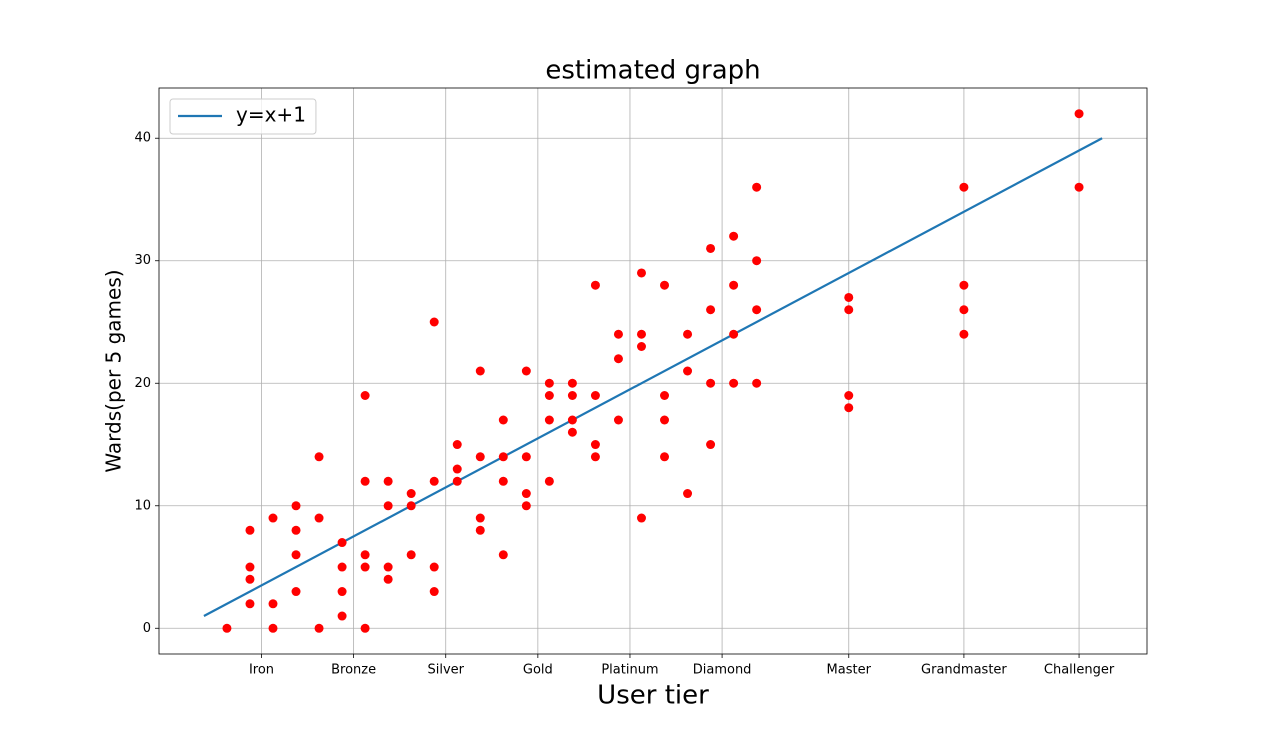 This screenshot has height=735, width=1274. Describe the element at coordinates (114, 370) in the screenshot. I see `y-axis-label: Wards(per 5 games)` at that location.